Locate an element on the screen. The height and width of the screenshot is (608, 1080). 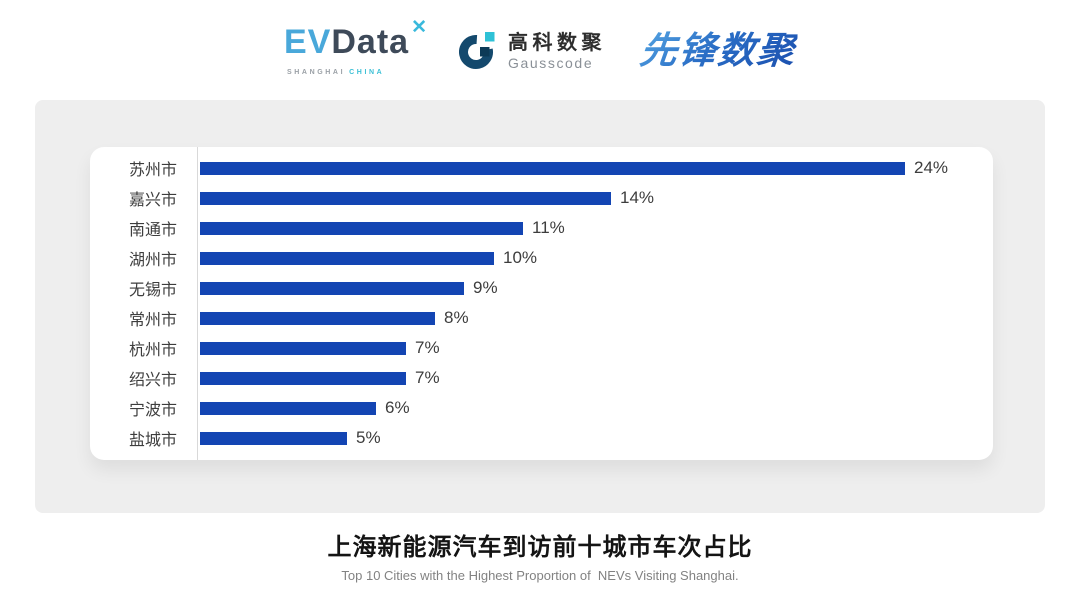
chart-row: 杭州市 7% is located at coordinates (541, 348).